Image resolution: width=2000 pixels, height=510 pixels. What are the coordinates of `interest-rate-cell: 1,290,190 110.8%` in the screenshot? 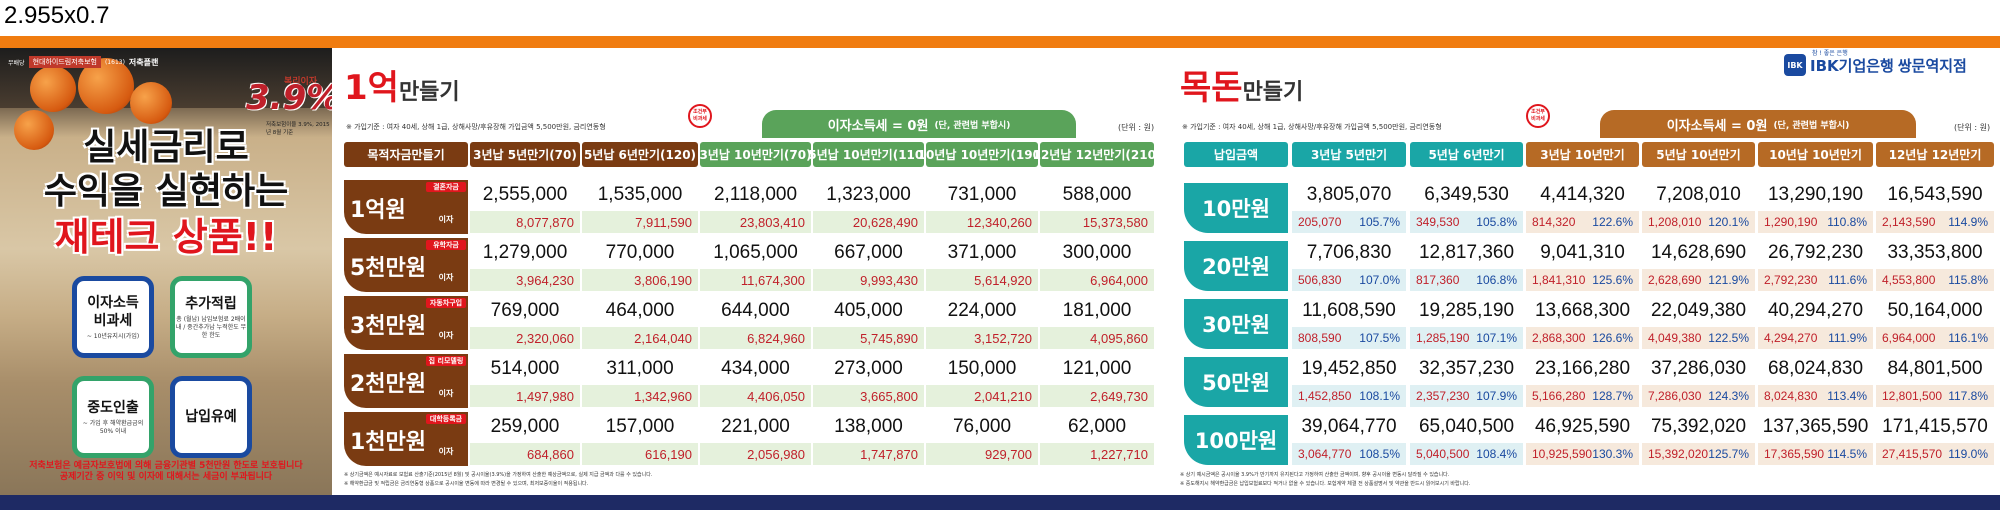 It's located at (1815, 222).